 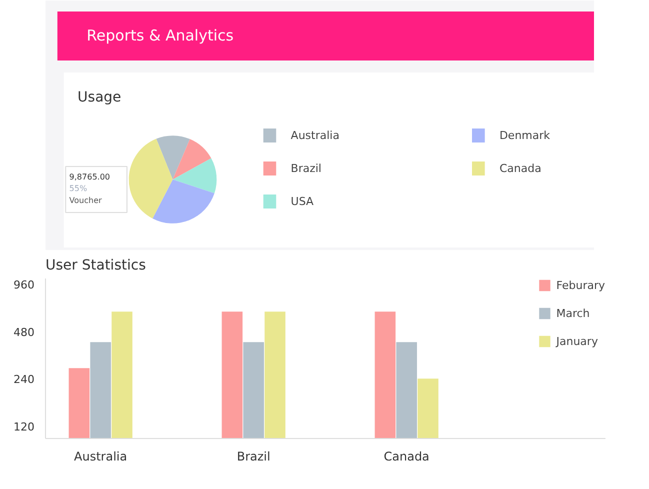 I want to click on x-tick-label: Brazil, so click(x=253, y=457).